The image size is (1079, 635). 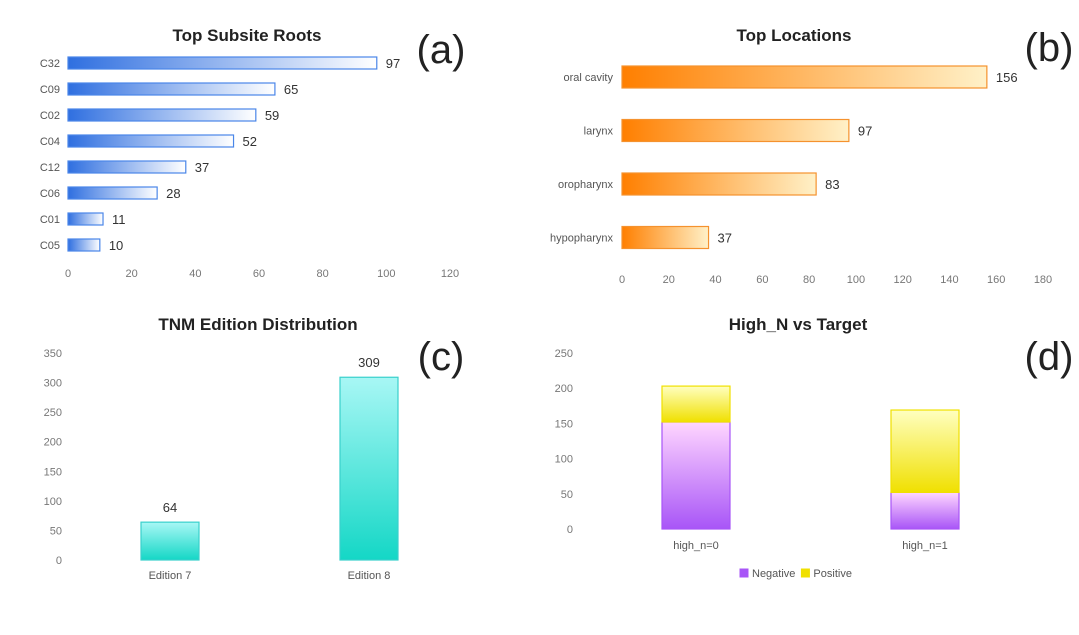 What do you see at coordinates (949, 280) in the screenshot?
I see `x-tick-label: 140` at bounding box center [949, 280].